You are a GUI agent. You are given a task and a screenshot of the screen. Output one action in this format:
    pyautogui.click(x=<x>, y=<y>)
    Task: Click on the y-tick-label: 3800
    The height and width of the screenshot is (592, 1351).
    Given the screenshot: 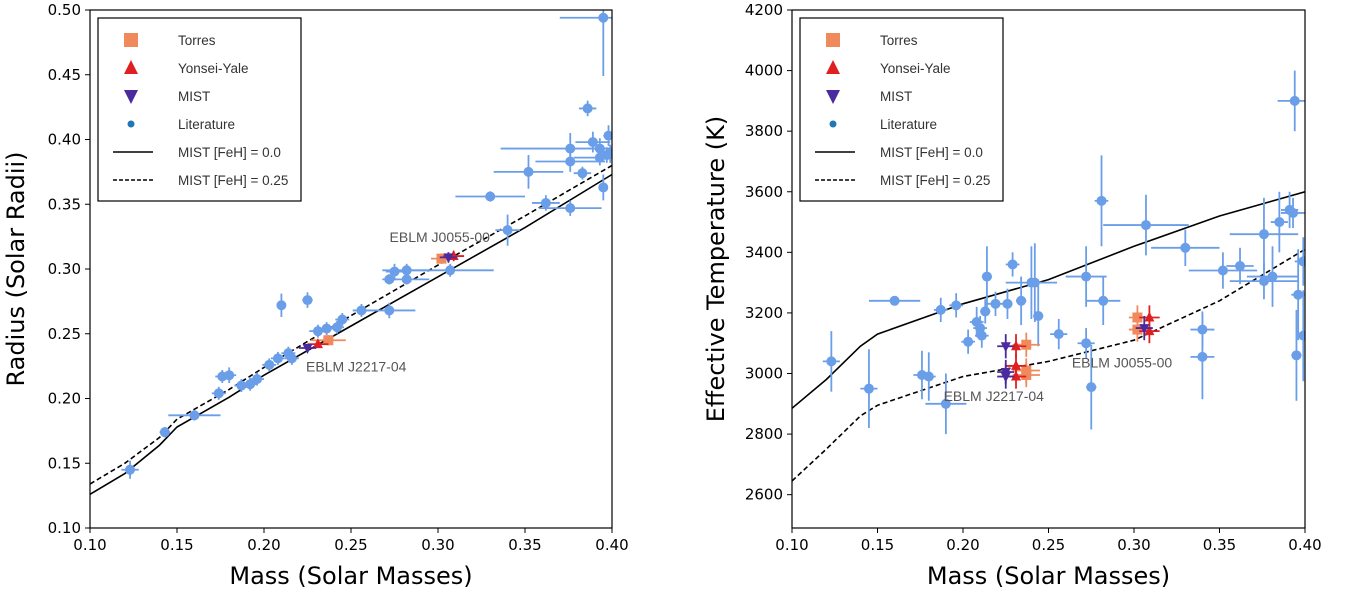 What is the action you would take?
    pyautogui.click(x=764, y=131)
    